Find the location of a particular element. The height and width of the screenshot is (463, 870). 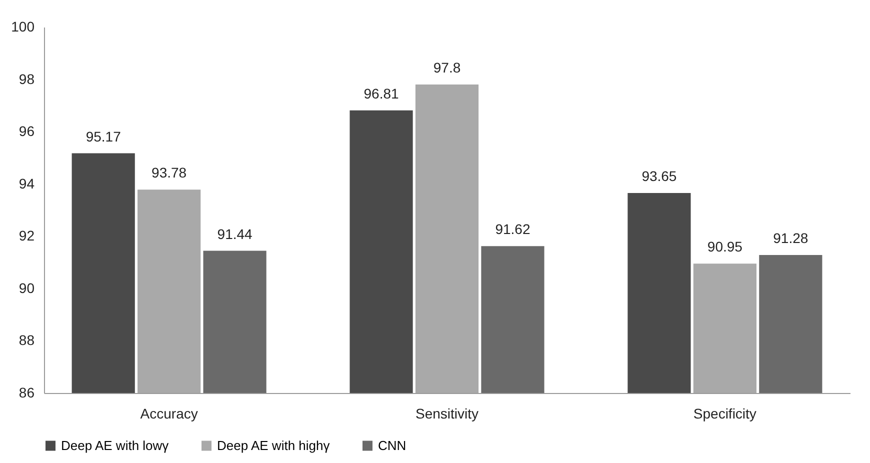

data-label: 95.17 is located at coordinates (104, 136).